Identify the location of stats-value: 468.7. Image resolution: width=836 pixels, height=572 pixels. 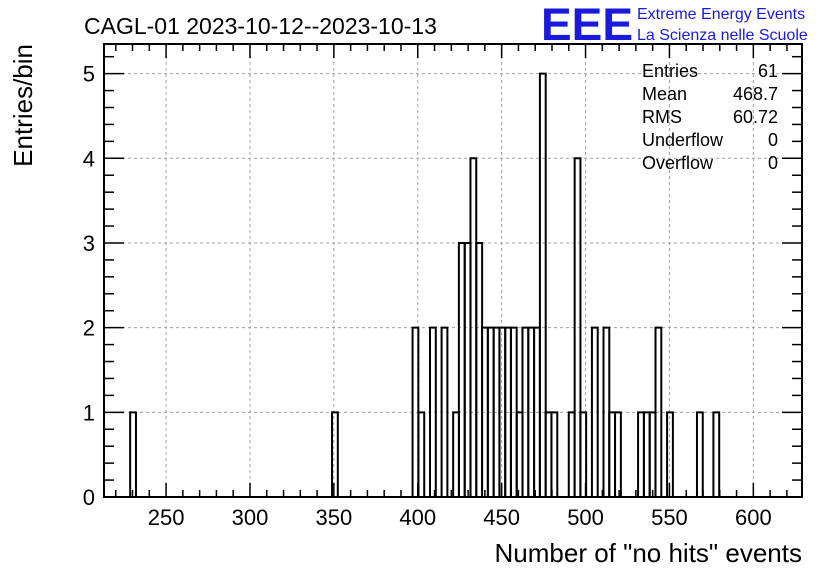
(755, 94).